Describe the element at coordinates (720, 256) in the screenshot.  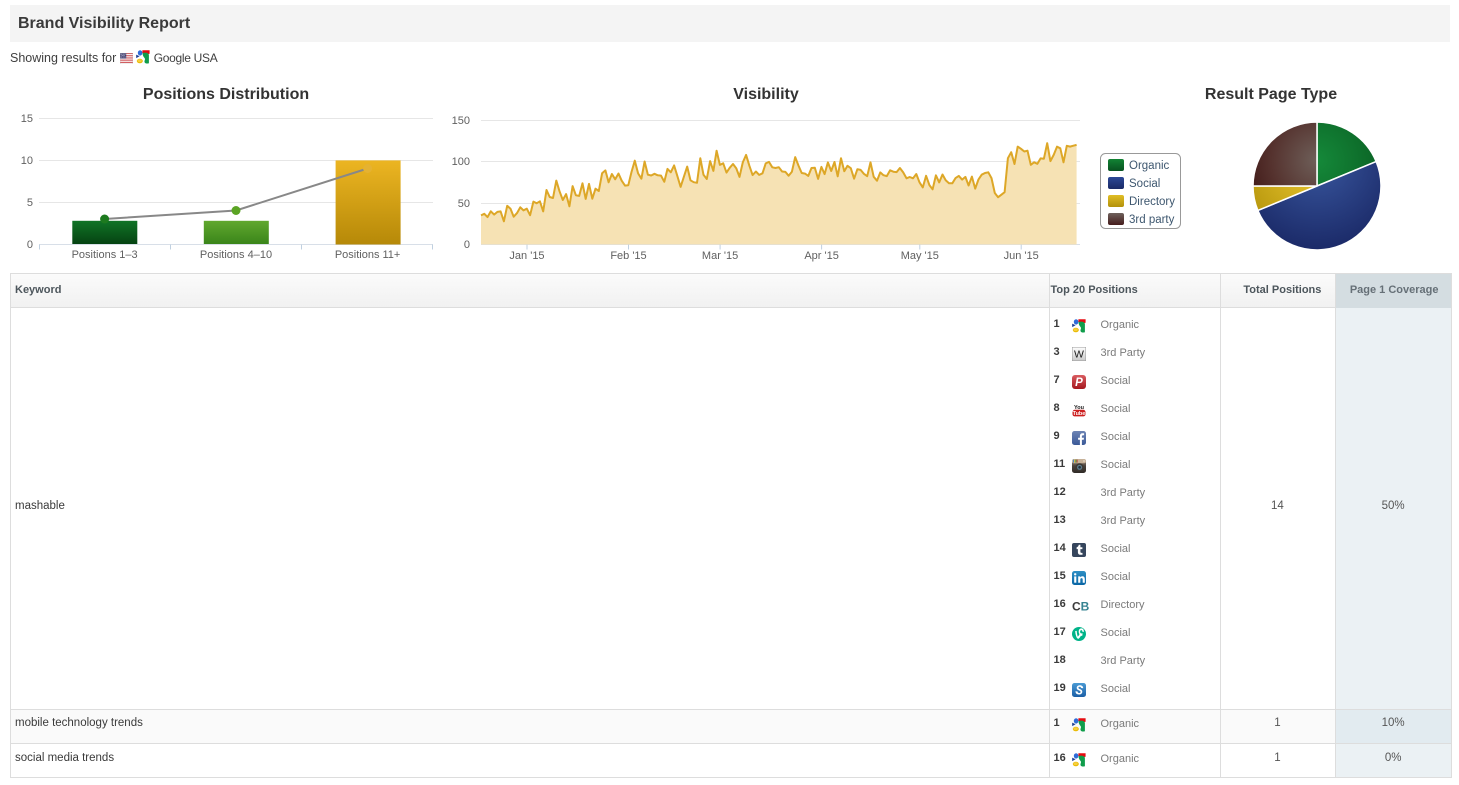
I see `svg-text: Mar '15` at that location.